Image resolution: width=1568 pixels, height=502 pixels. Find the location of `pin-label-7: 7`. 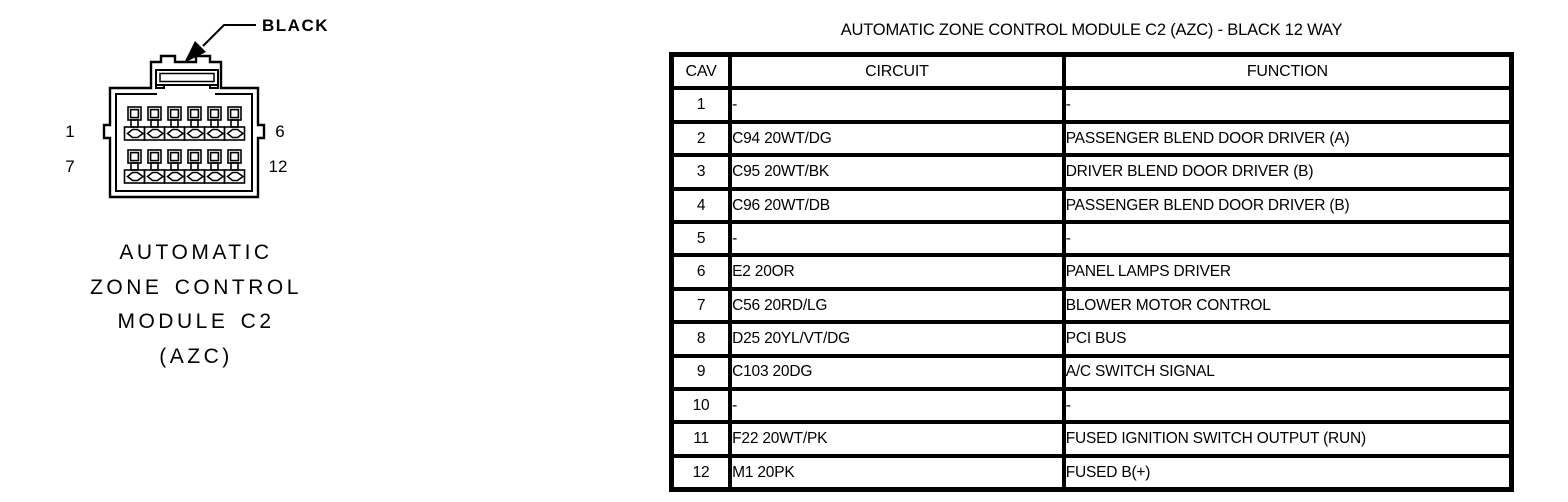

pin-label-7: 7 is located at coordinates (70, 166).